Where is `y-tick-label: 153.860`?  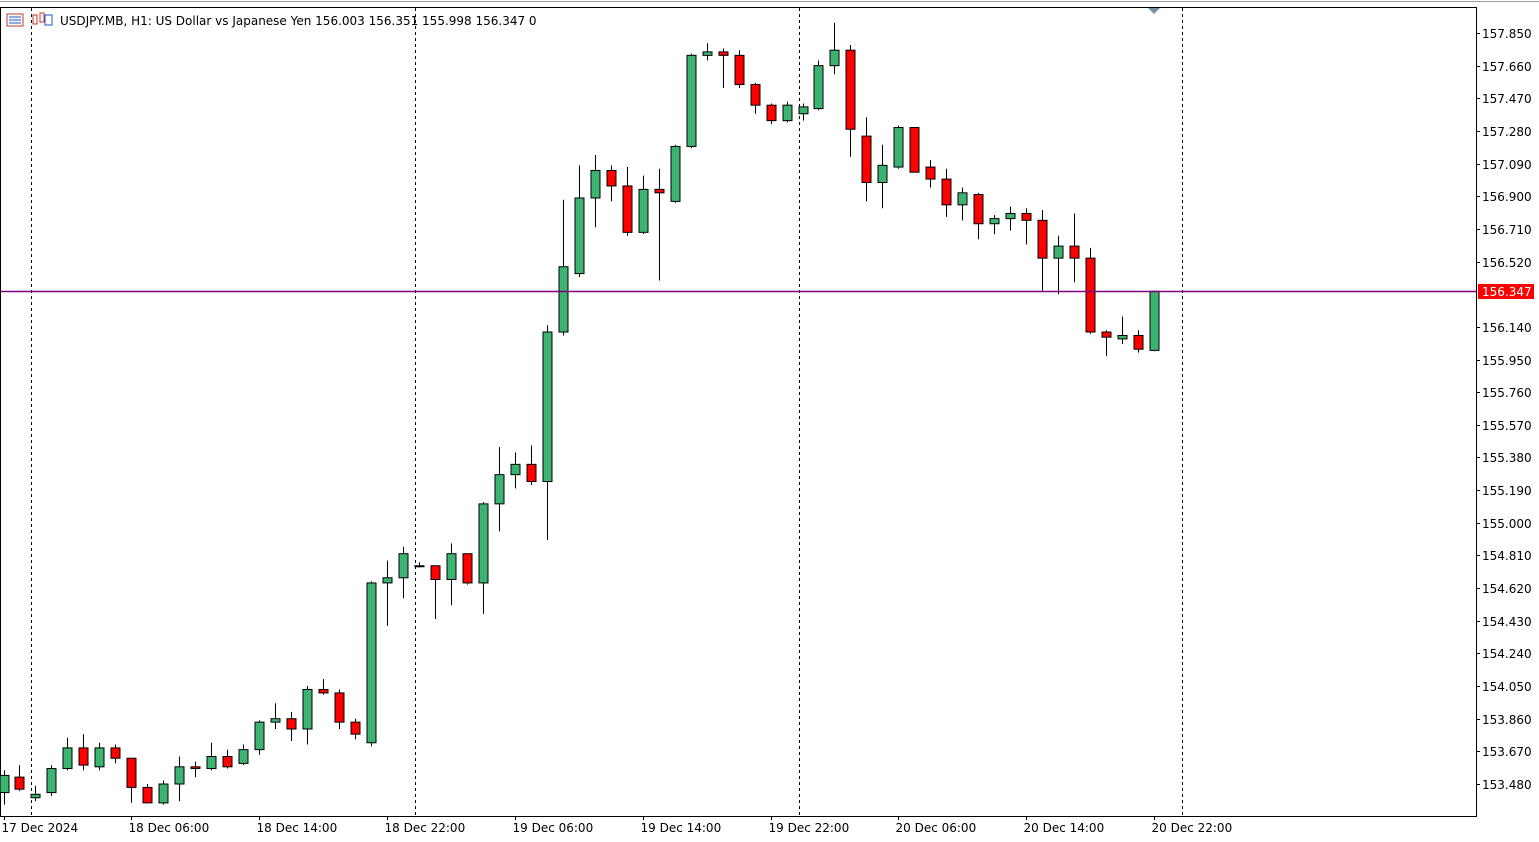
y-tick-label: 153.860 is located at coordinates (1507, 720).